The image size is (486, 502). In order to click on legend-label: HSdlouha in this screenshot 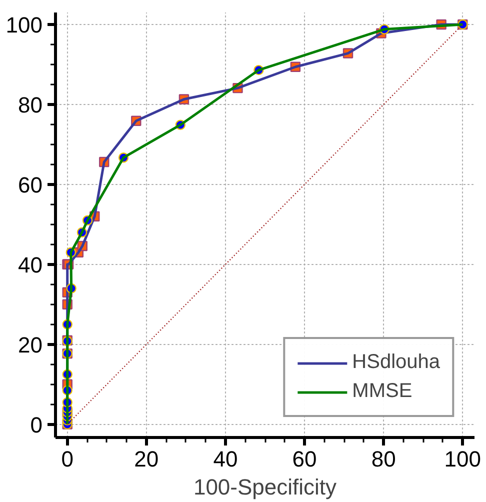, I will do `click(396, 362)`.